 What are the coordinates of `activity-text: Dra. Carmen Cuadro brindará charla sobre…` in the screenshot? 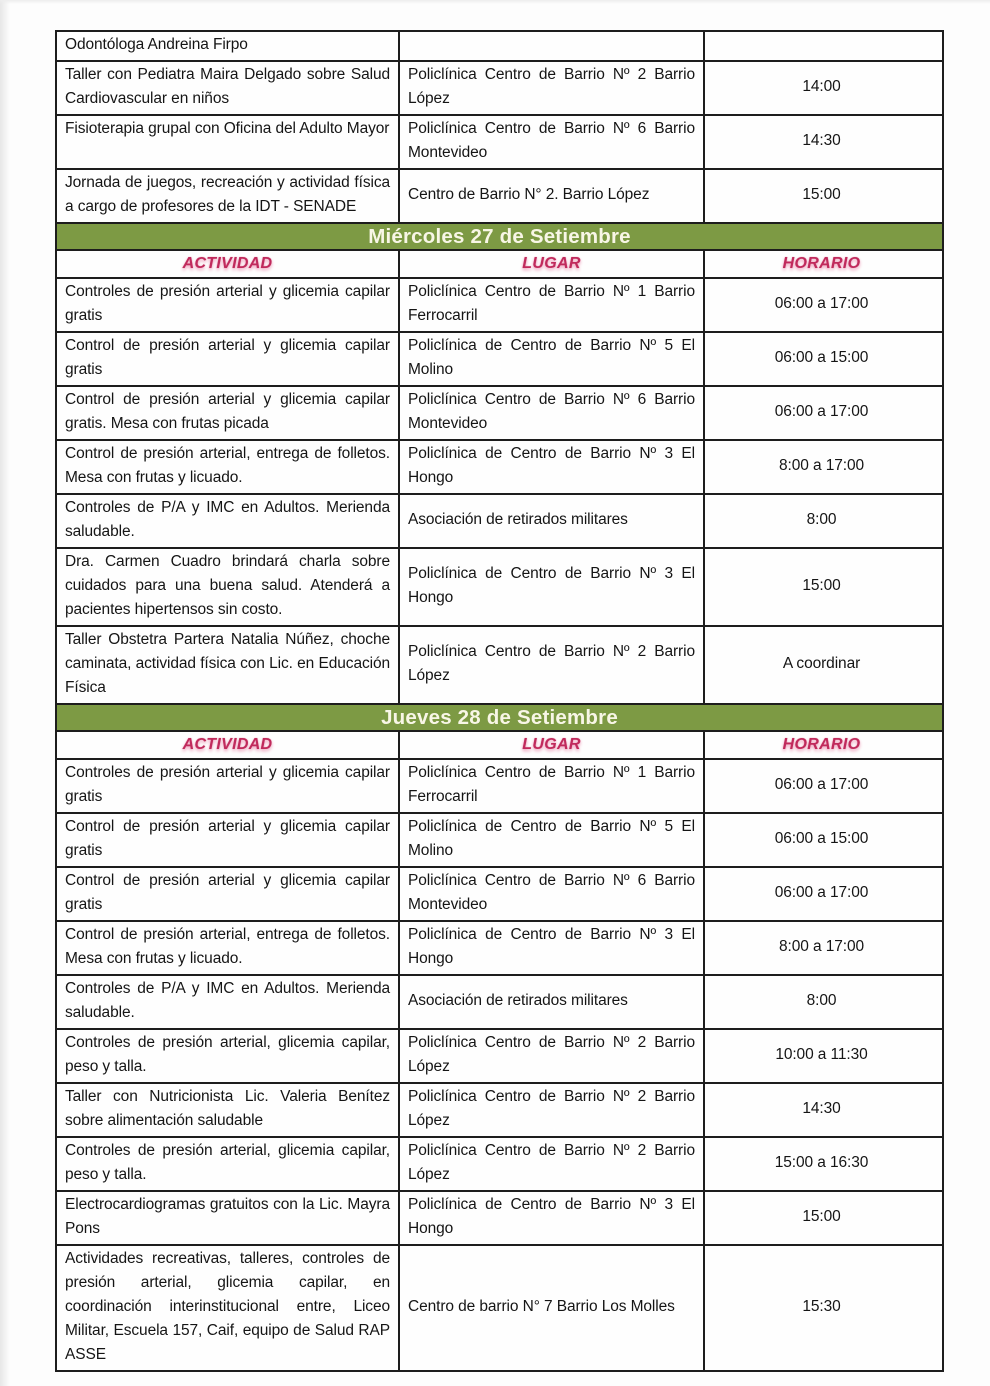 It's located at (227, 585).